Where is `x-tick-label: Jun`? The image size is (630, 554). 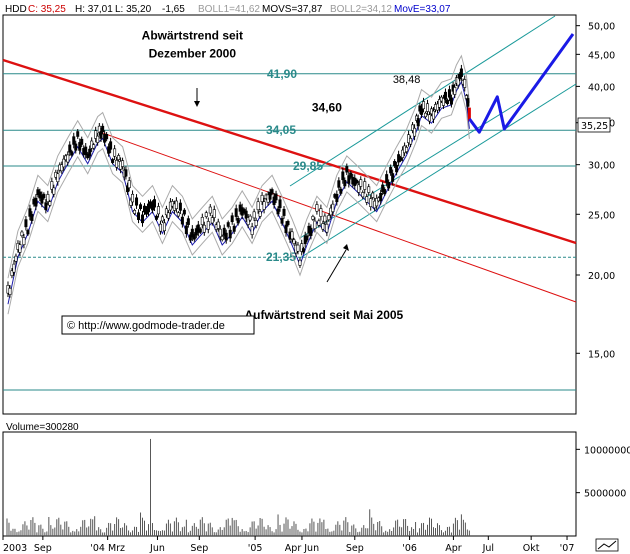 x-tick-label: Jun is located at coordinates (157, 548).